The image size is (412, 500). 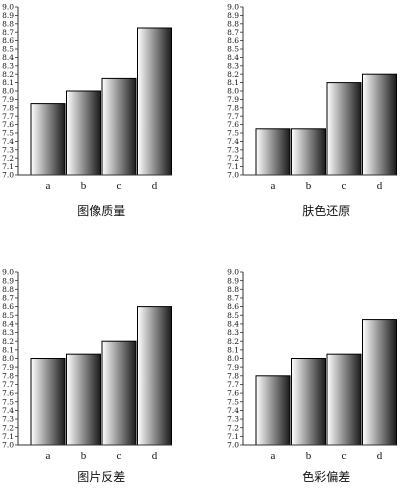 I want to click on x-tick-label: b, so click(x=84, y=456).